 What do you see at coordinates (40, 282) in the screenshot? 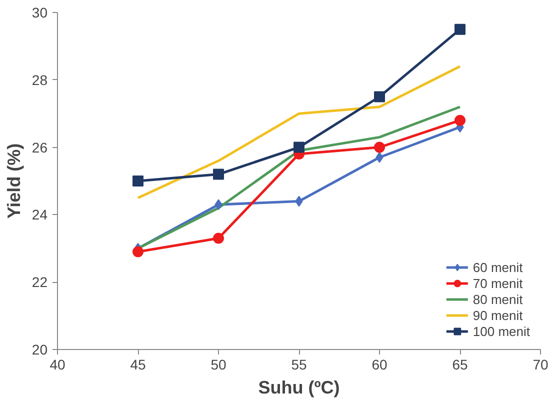
I see `y-tick-label: 22` at bounding box center [40, 282].